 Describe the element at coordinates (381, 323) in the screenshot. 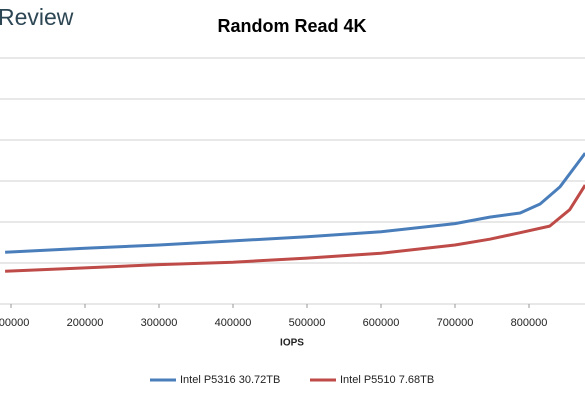

I see `x-tick-label: 600000` at that location.